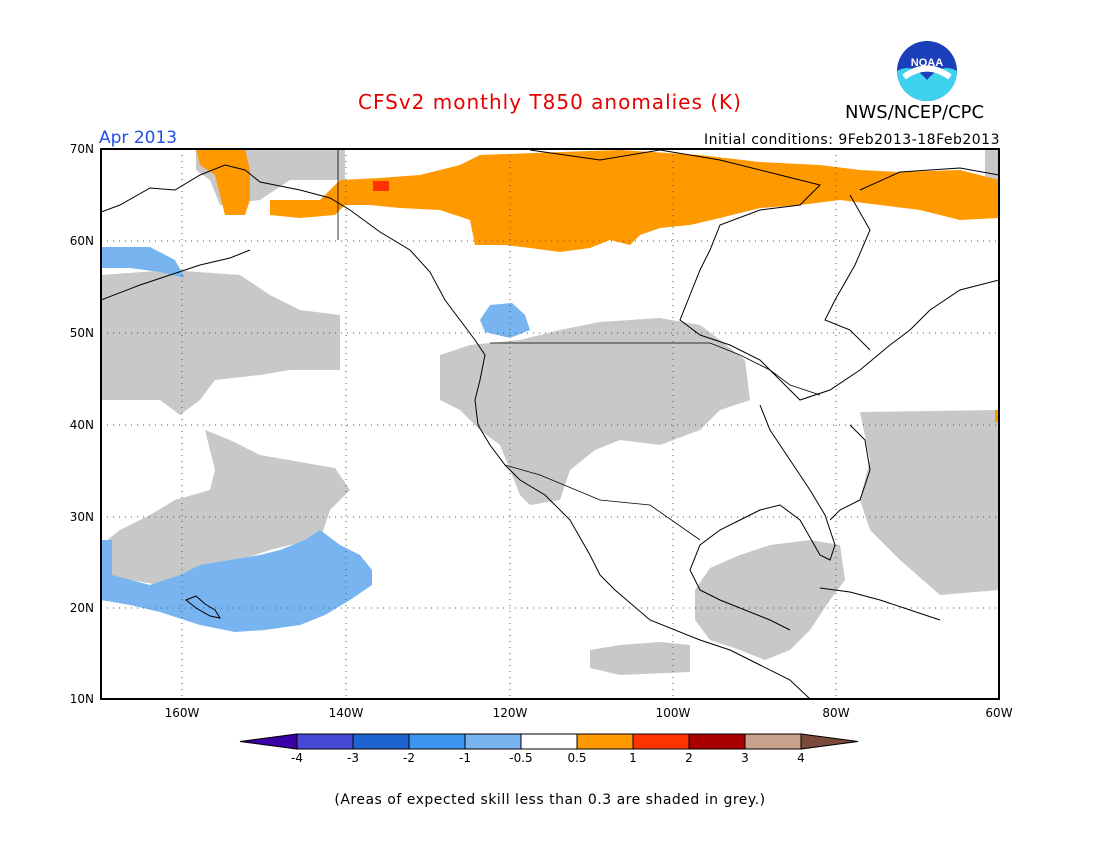  What do you see at coordinates (915, 112) in the screenshot?
I see `agency-label: NWS/NCEP/CPC` at bounding box center [915, 112].